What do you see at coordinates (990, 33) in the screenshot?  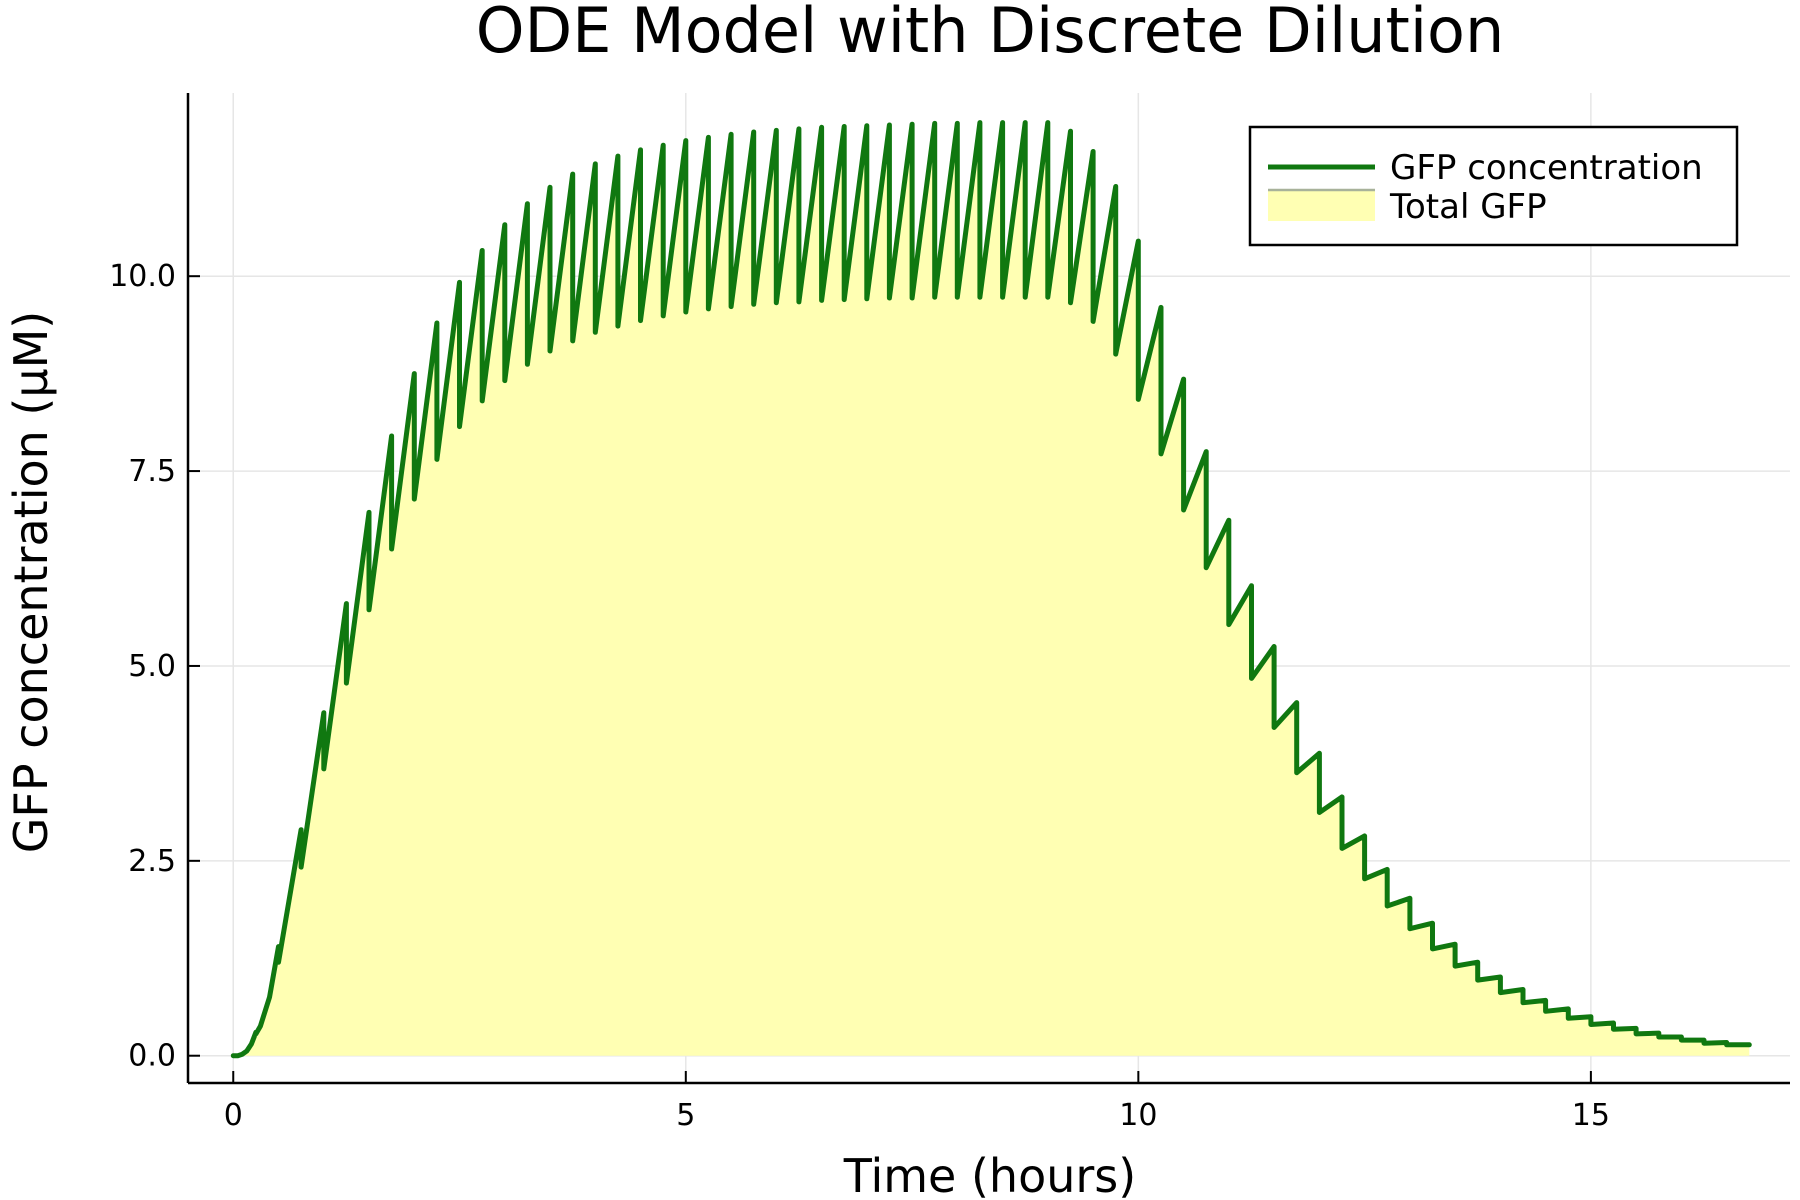 I see `chart-title: ODE Model with Discrete Dilution` at bounding box center [990, 33].